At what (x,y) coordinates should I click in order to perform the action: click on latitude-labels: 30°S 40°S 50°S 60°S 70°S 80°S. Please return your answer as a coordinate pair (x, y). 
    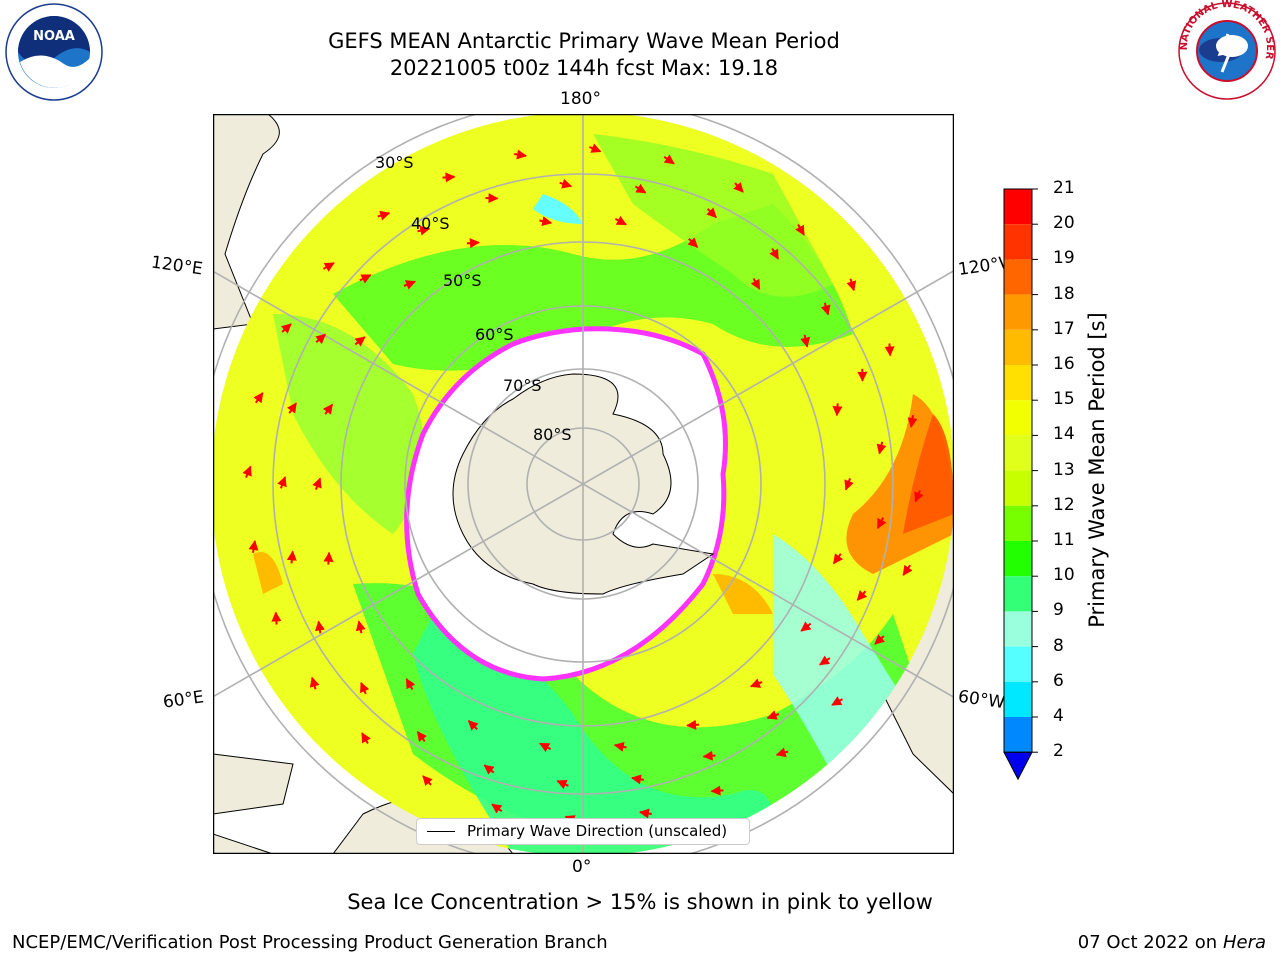
    Looking at the image, I should click on (473, 298).